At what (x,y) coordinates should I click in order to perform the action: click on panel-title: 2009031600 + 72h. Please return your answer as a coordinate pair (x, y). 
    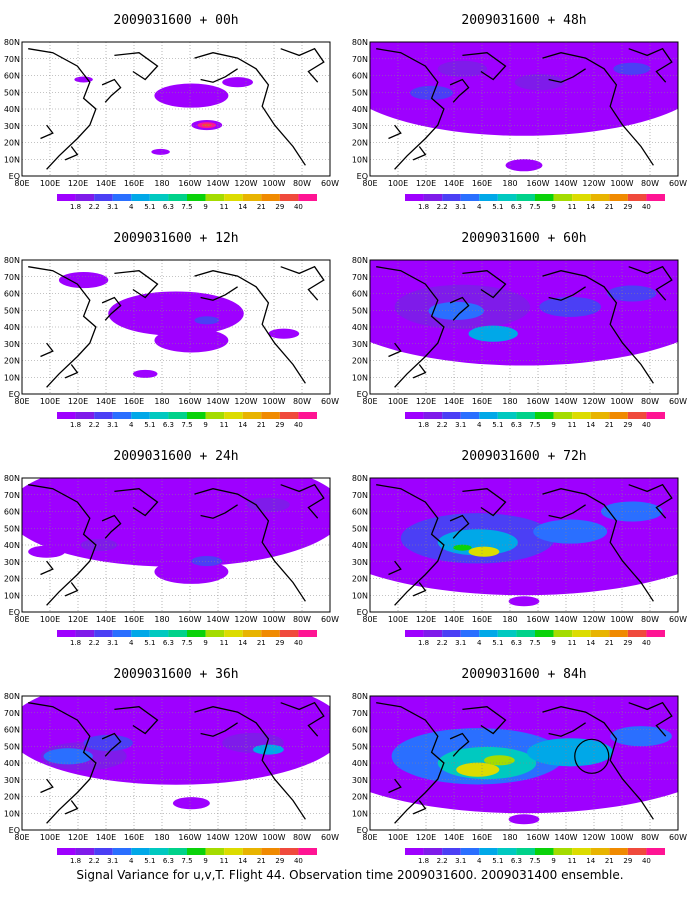
    Looking at the image, I should click on (523, 456).